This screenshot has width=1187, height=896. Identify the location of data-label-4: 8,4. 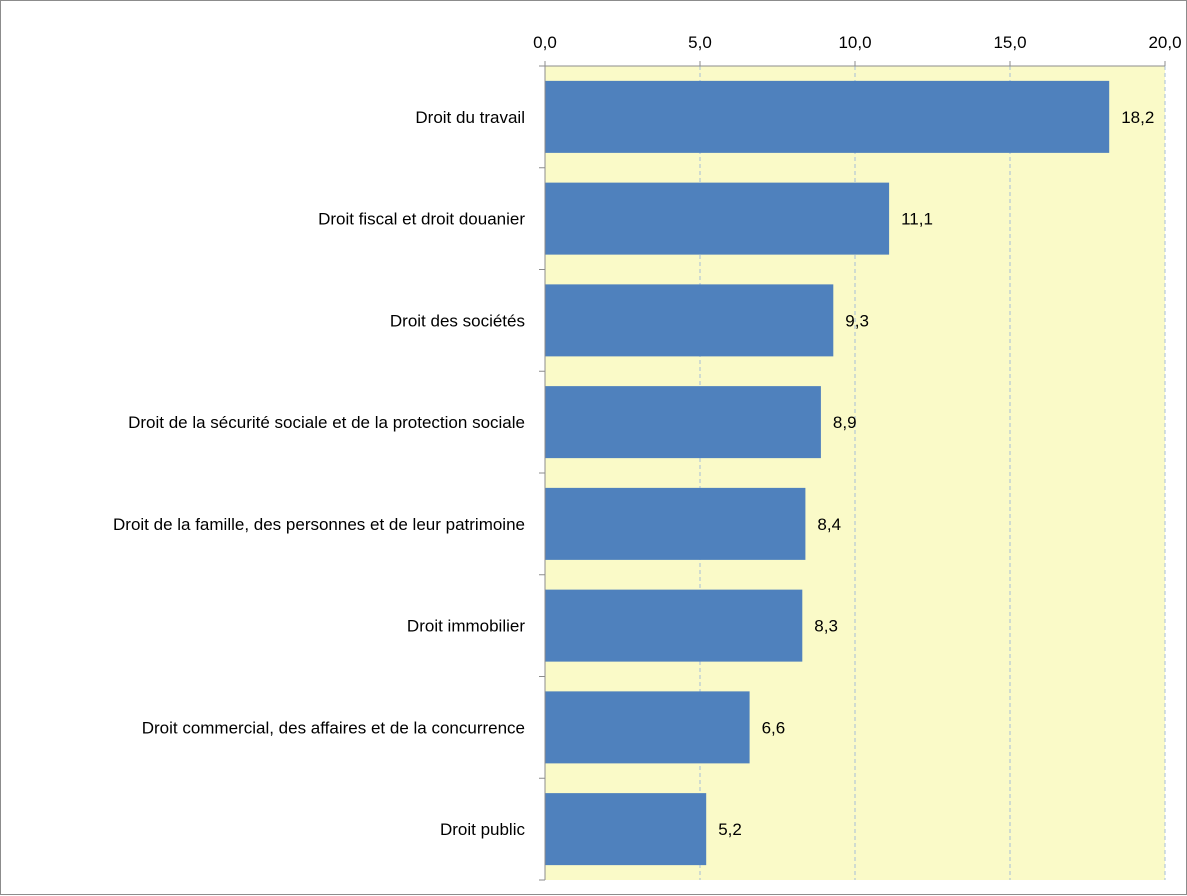
(829, 524).